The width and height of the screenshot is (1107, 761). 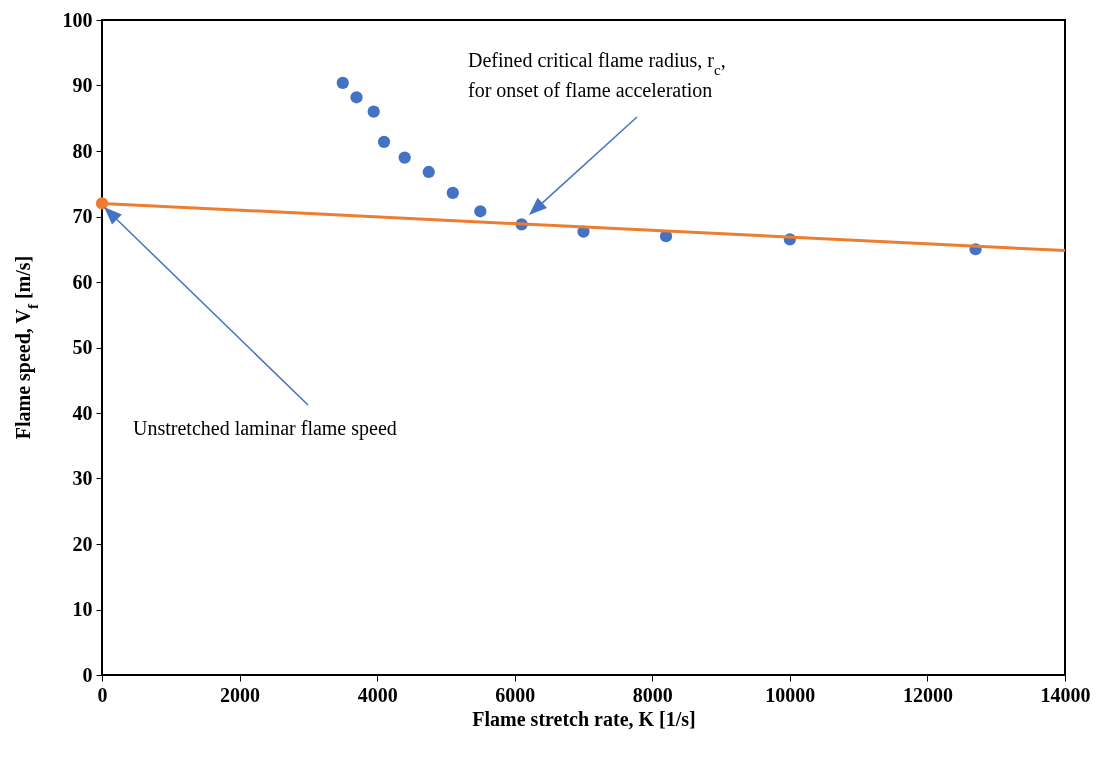 What do you see at coordinates (377, 694) in the screenshot?
I see `x-tick-label: 4000` at bounding box center [377, 694].